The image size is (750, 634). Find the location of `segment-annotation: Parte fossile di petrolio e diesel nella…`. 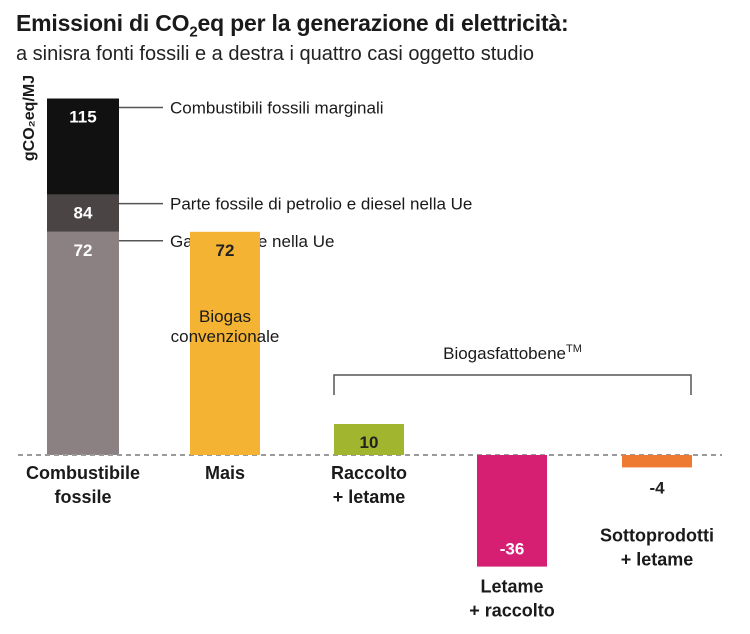

segment-annotation: Parte fossile di petrolio e diesel nella… is located at coordinates (321, 204).